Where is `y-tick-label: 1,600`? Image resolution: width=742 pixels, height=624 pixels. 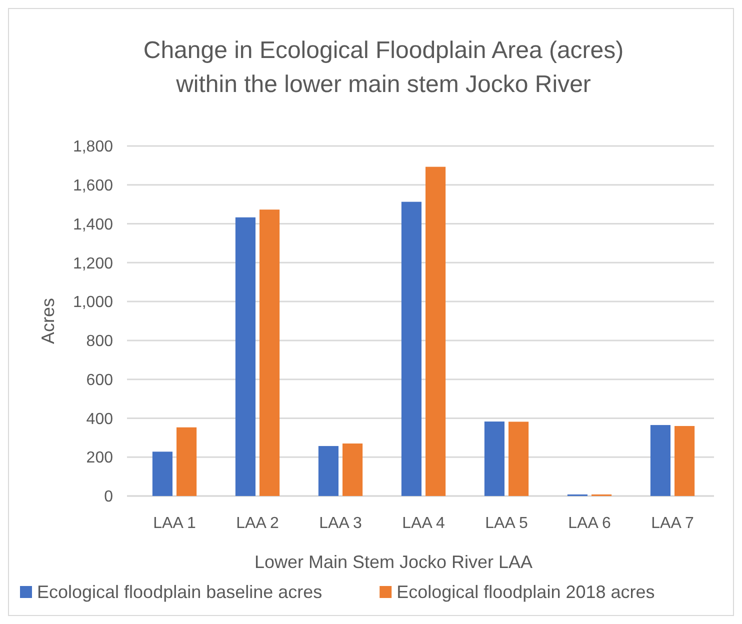 y-tick-label: 1,600 is located at coordinates (93, 185).